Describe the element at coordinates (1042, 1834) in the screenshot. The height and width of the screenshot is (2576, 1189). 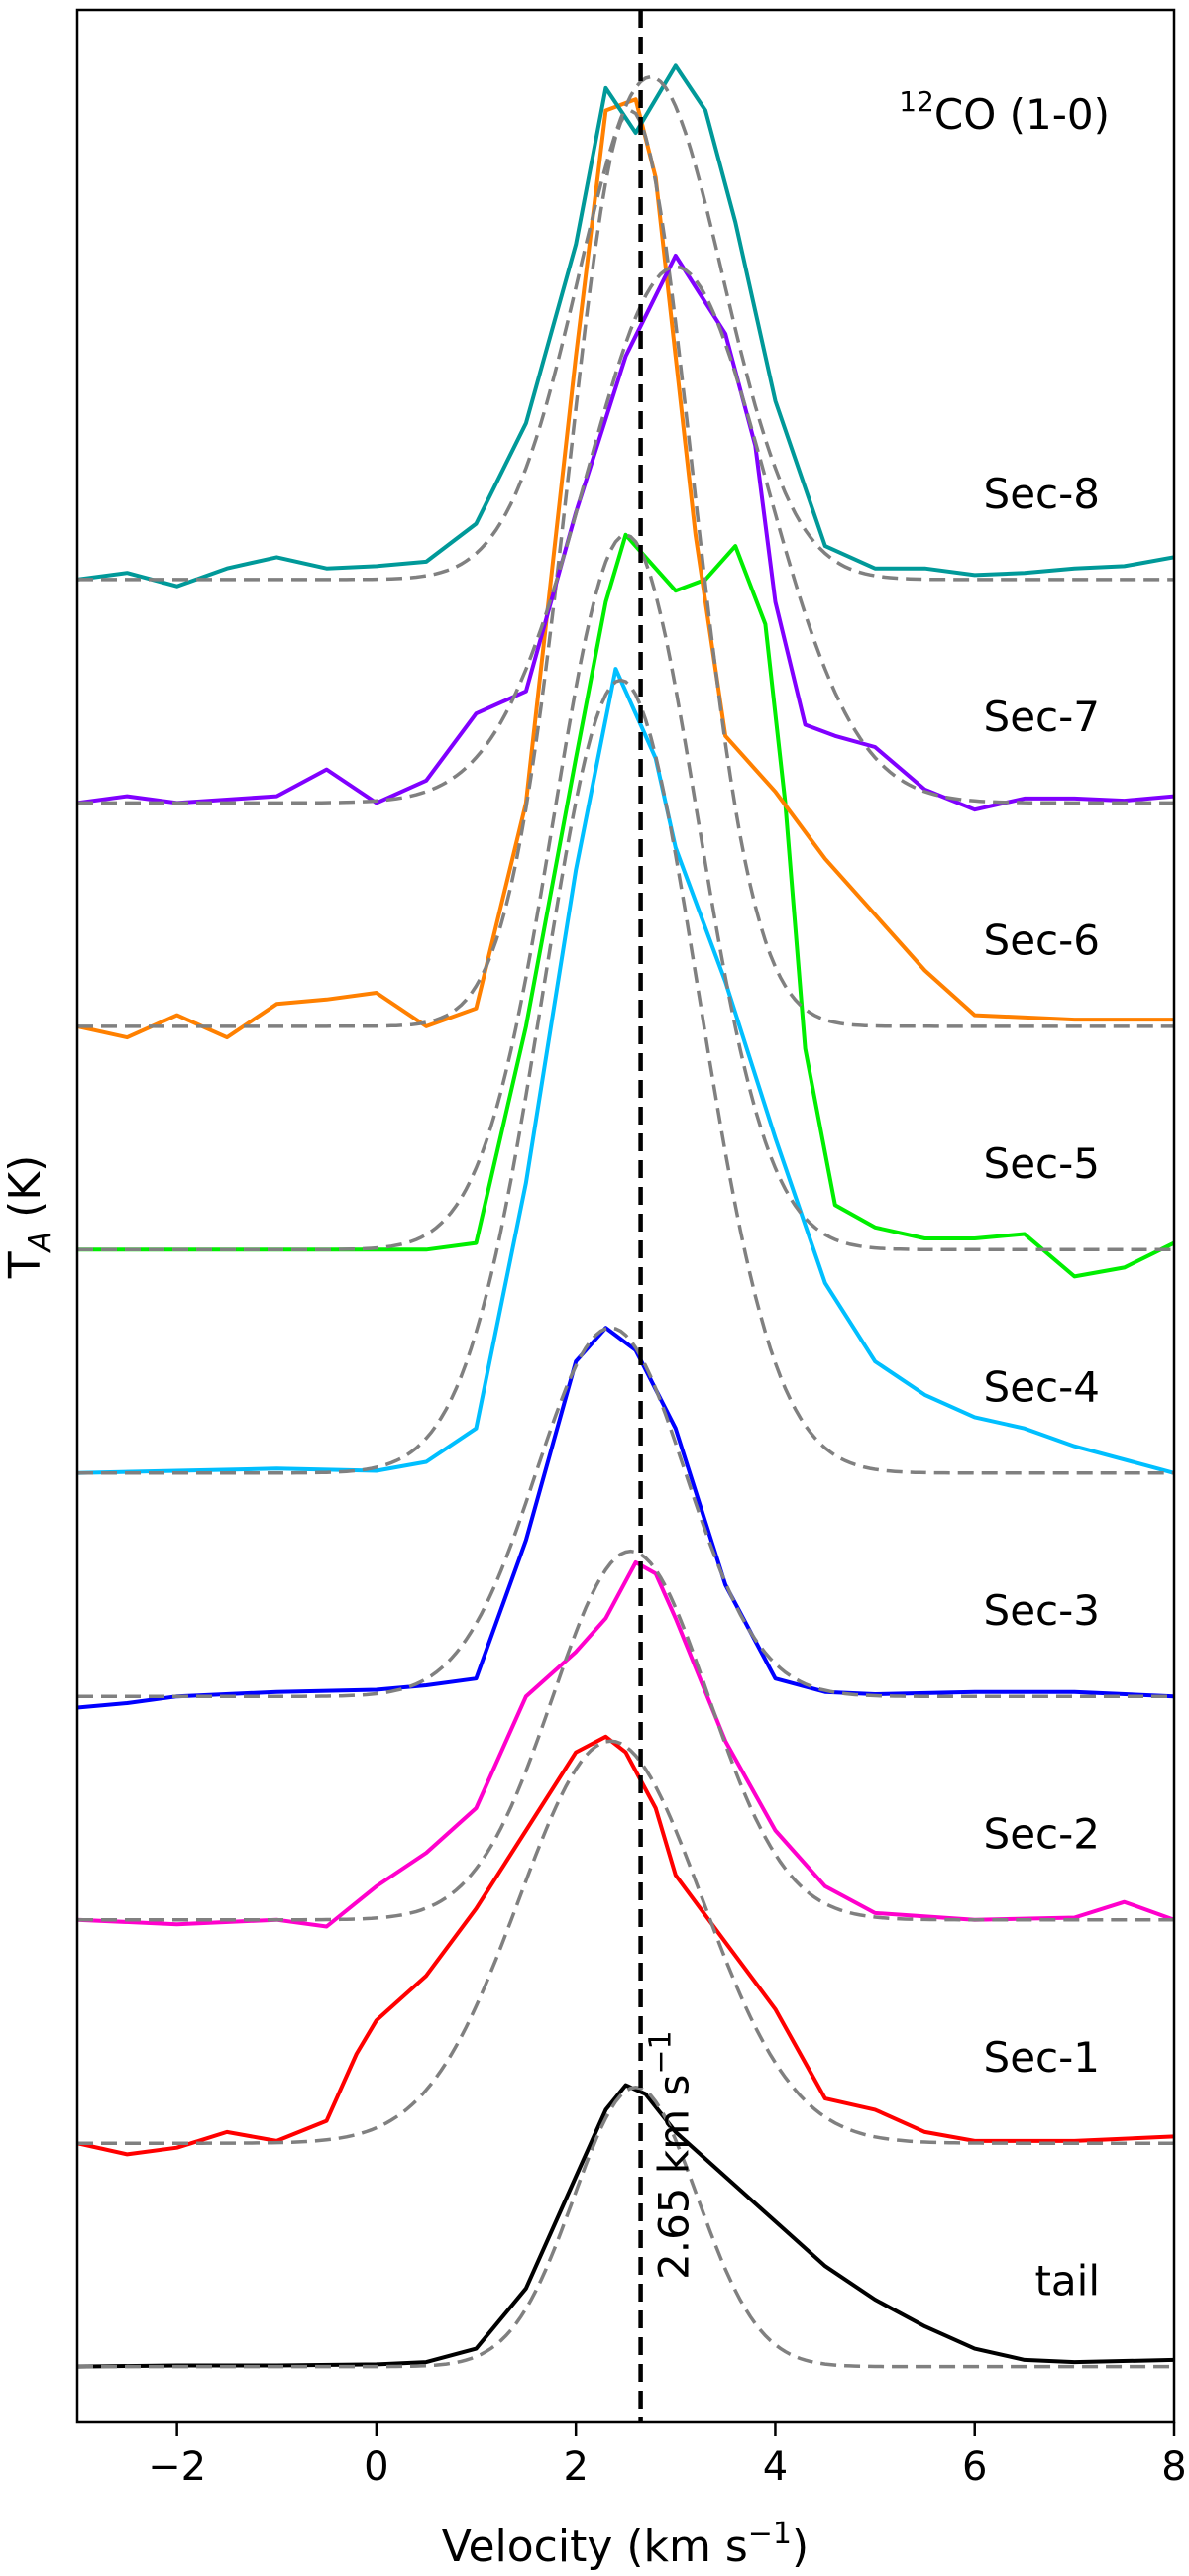
I see `series-label-sec-2: Sec-2` at that location.